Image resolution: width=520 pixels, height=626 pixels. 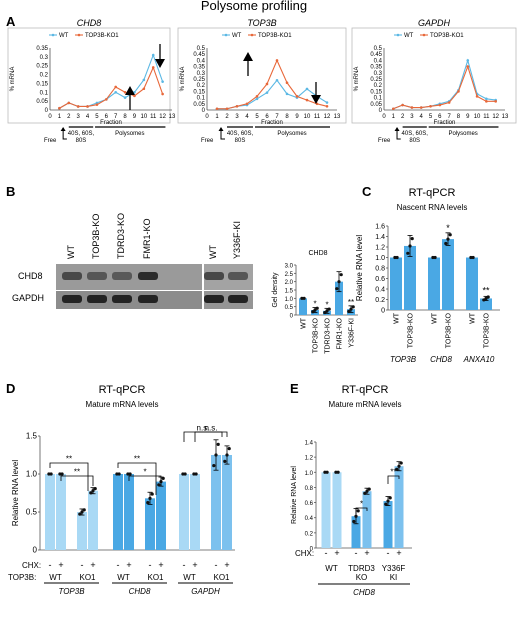 I want to click on significance-bracket, so click(x=77, y=480).